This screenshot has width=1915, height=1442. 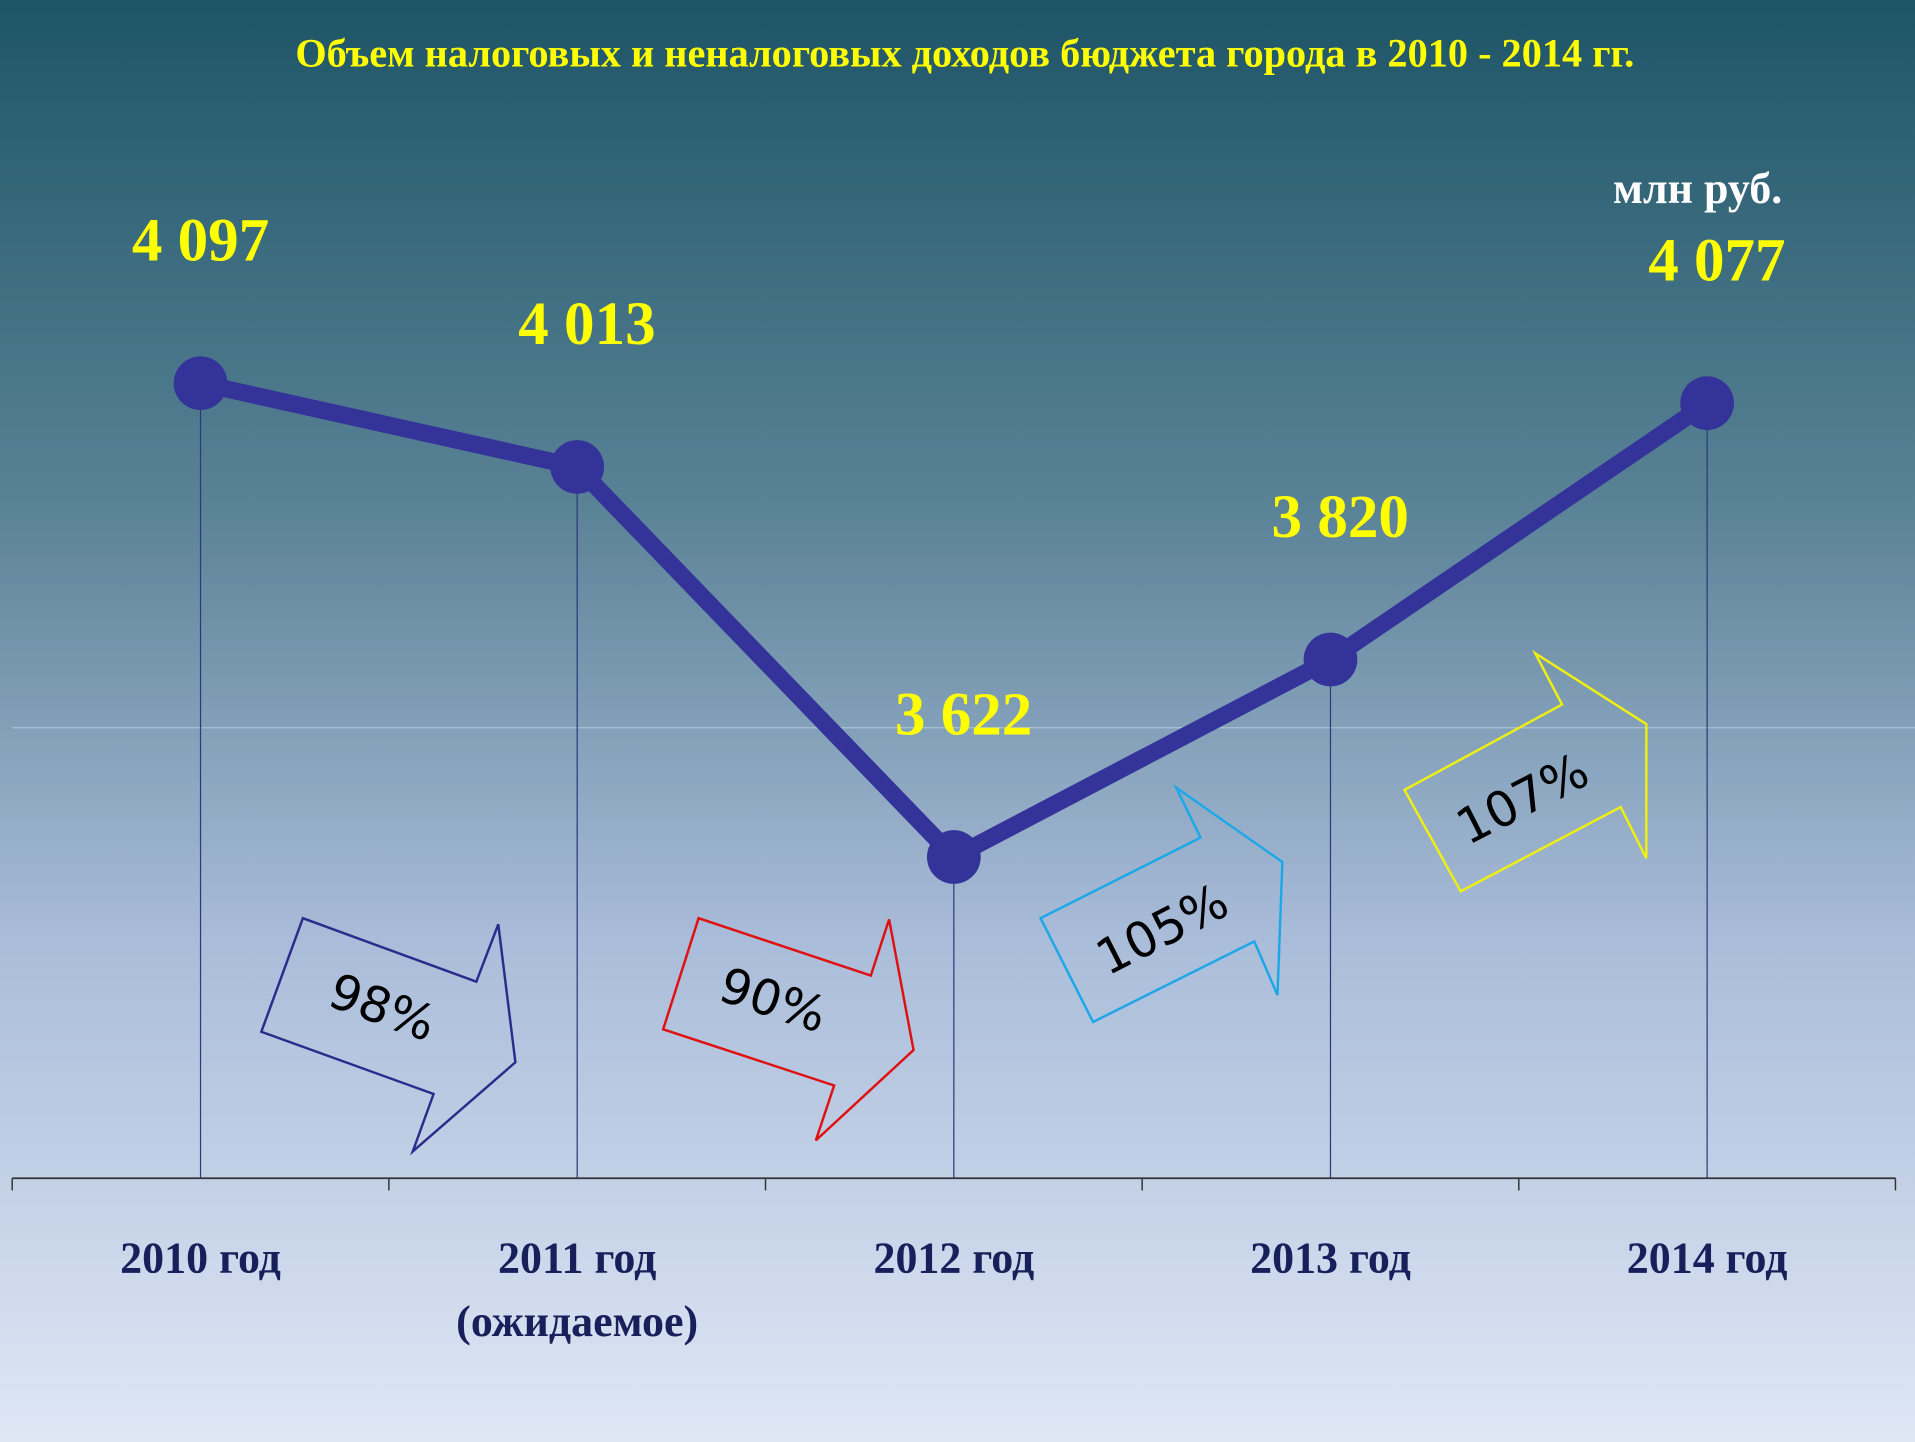 I want to click on x-tick-label: 2014 год, so click(x=1707, y=1258).